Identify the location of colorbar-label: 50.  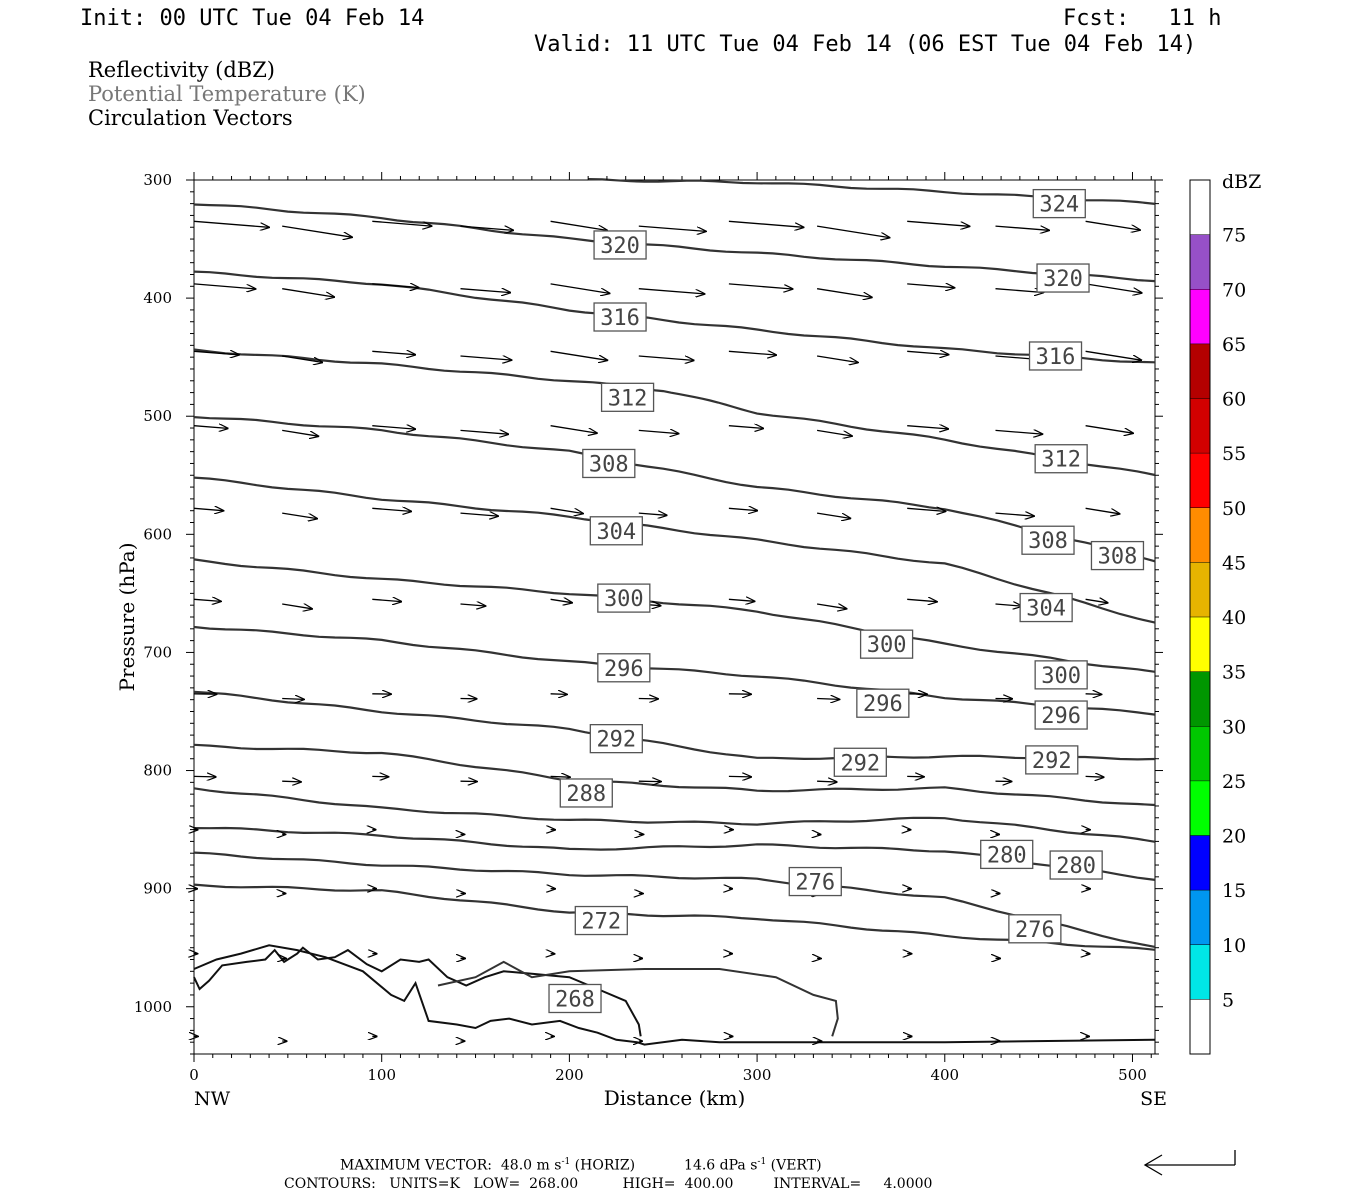
(1234, 509).